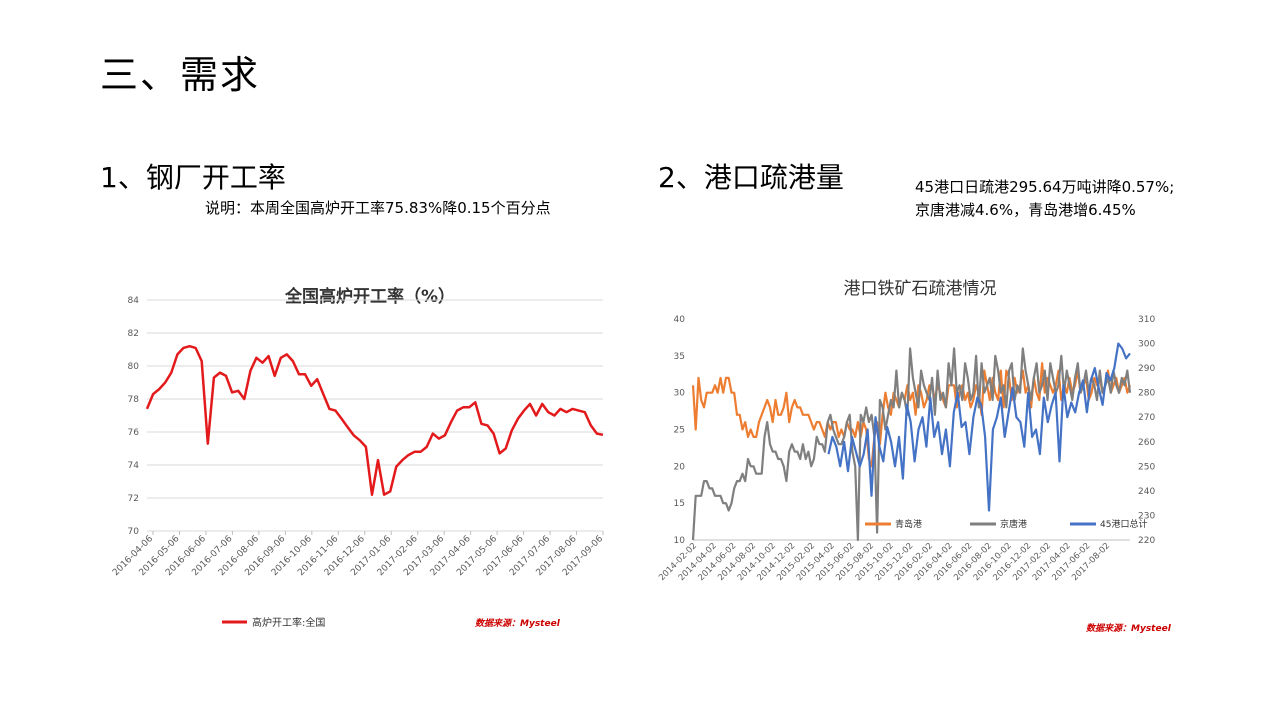  Describe the element at coordinates (1146, 394) in the screenshot. I see `chart2-right-y-tick-label: 280` at that location.